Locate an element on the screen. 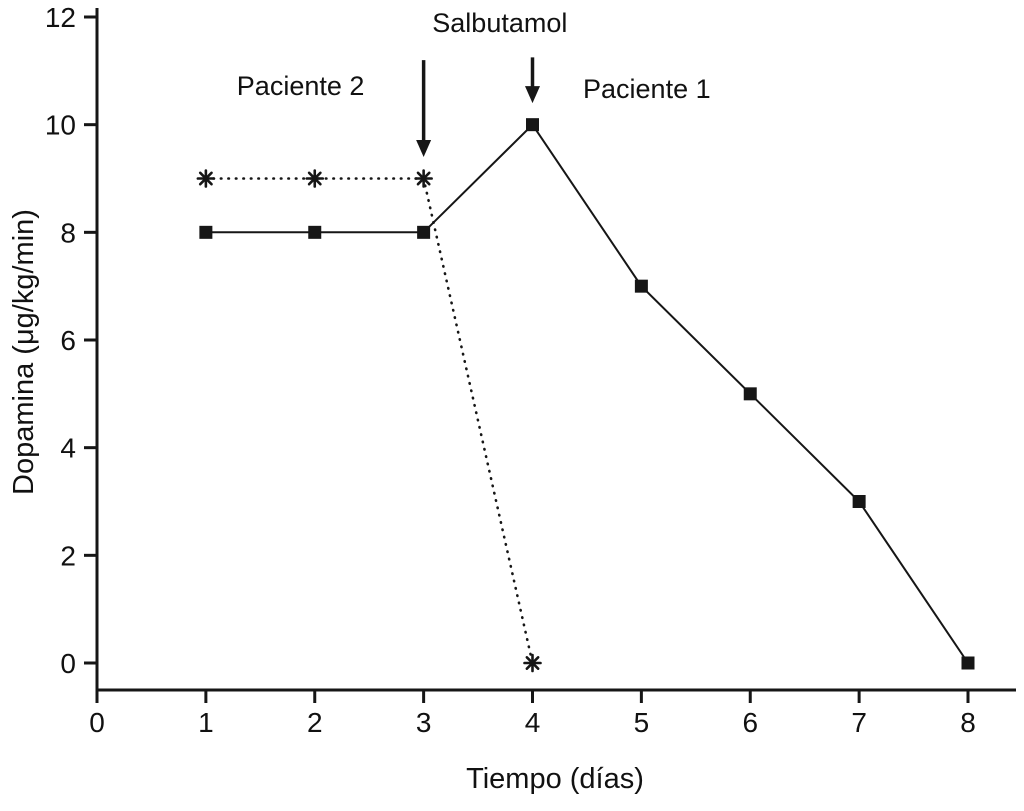 Image resolution: width=1024 pixels, height=811 pixels. y-tick-label: 8 is located at coordinates (68, 232).